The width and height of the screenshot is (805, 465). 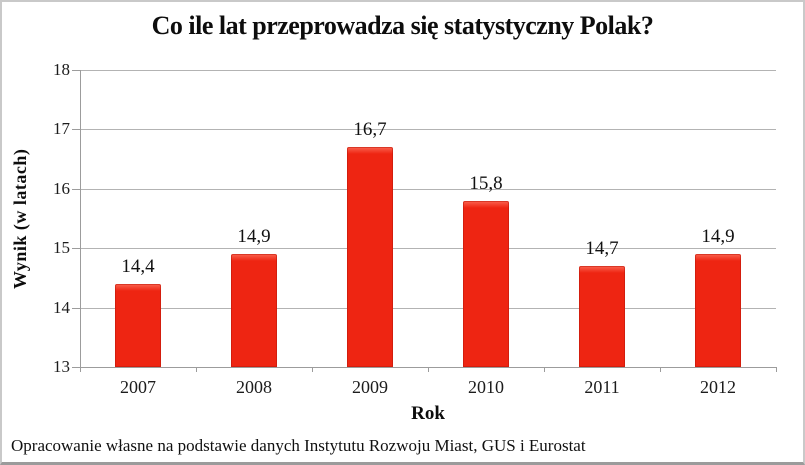 What do you see at coordinates (80, 219) in the screenshot?
I see `y-axis-line` at bounding box center [80, 219].